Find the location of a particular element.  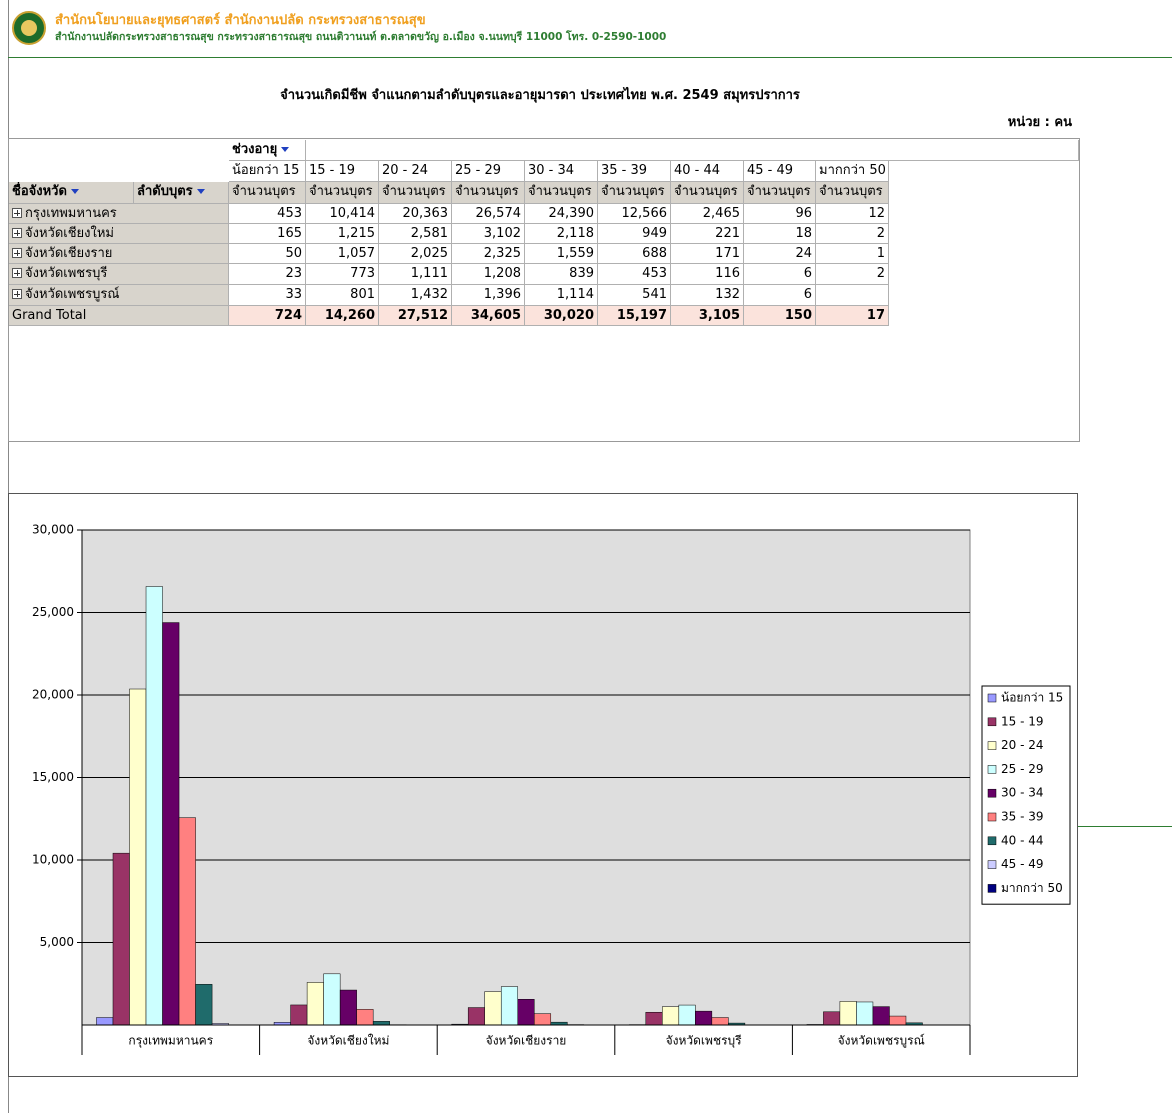

row-label: จังหวัดเชียงราย is located at coordinates (119, 254).